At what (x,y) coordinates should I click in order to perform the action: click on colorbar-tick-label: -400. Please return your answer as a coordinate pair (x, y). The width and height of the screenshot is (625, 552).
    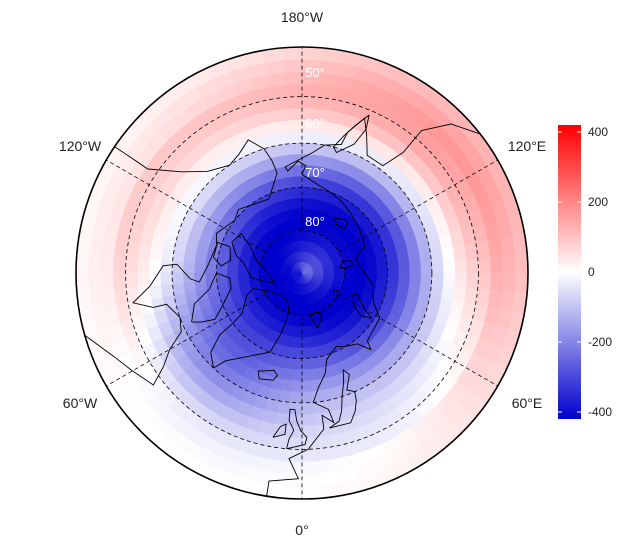
    Looking at the image, I should click on (600, 412).